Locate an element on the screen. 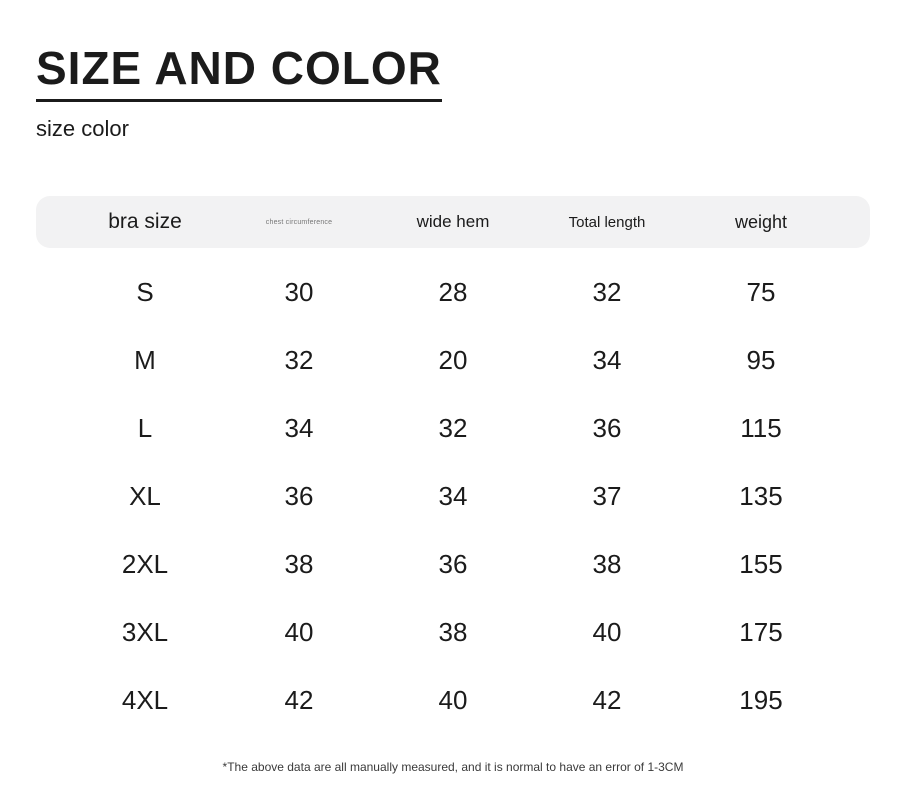  table-row-2xl: 2XL 38 36 38 155 is located at coordinates (453, 564).